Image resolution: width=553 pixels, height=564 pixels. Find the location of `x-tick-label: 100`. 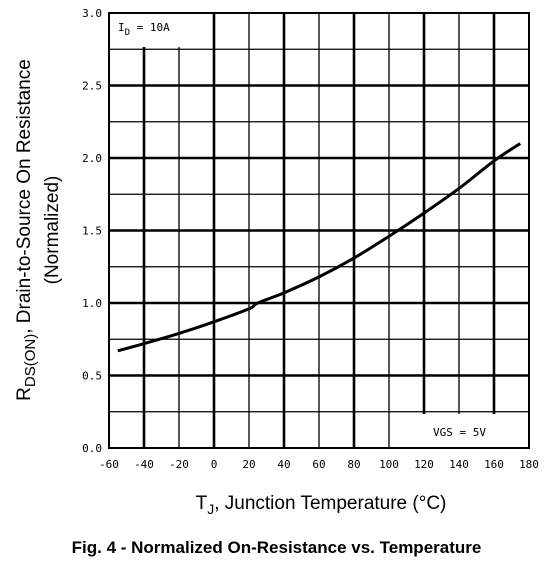

x-tick-label: 100 is located at coordinates (389, 464).